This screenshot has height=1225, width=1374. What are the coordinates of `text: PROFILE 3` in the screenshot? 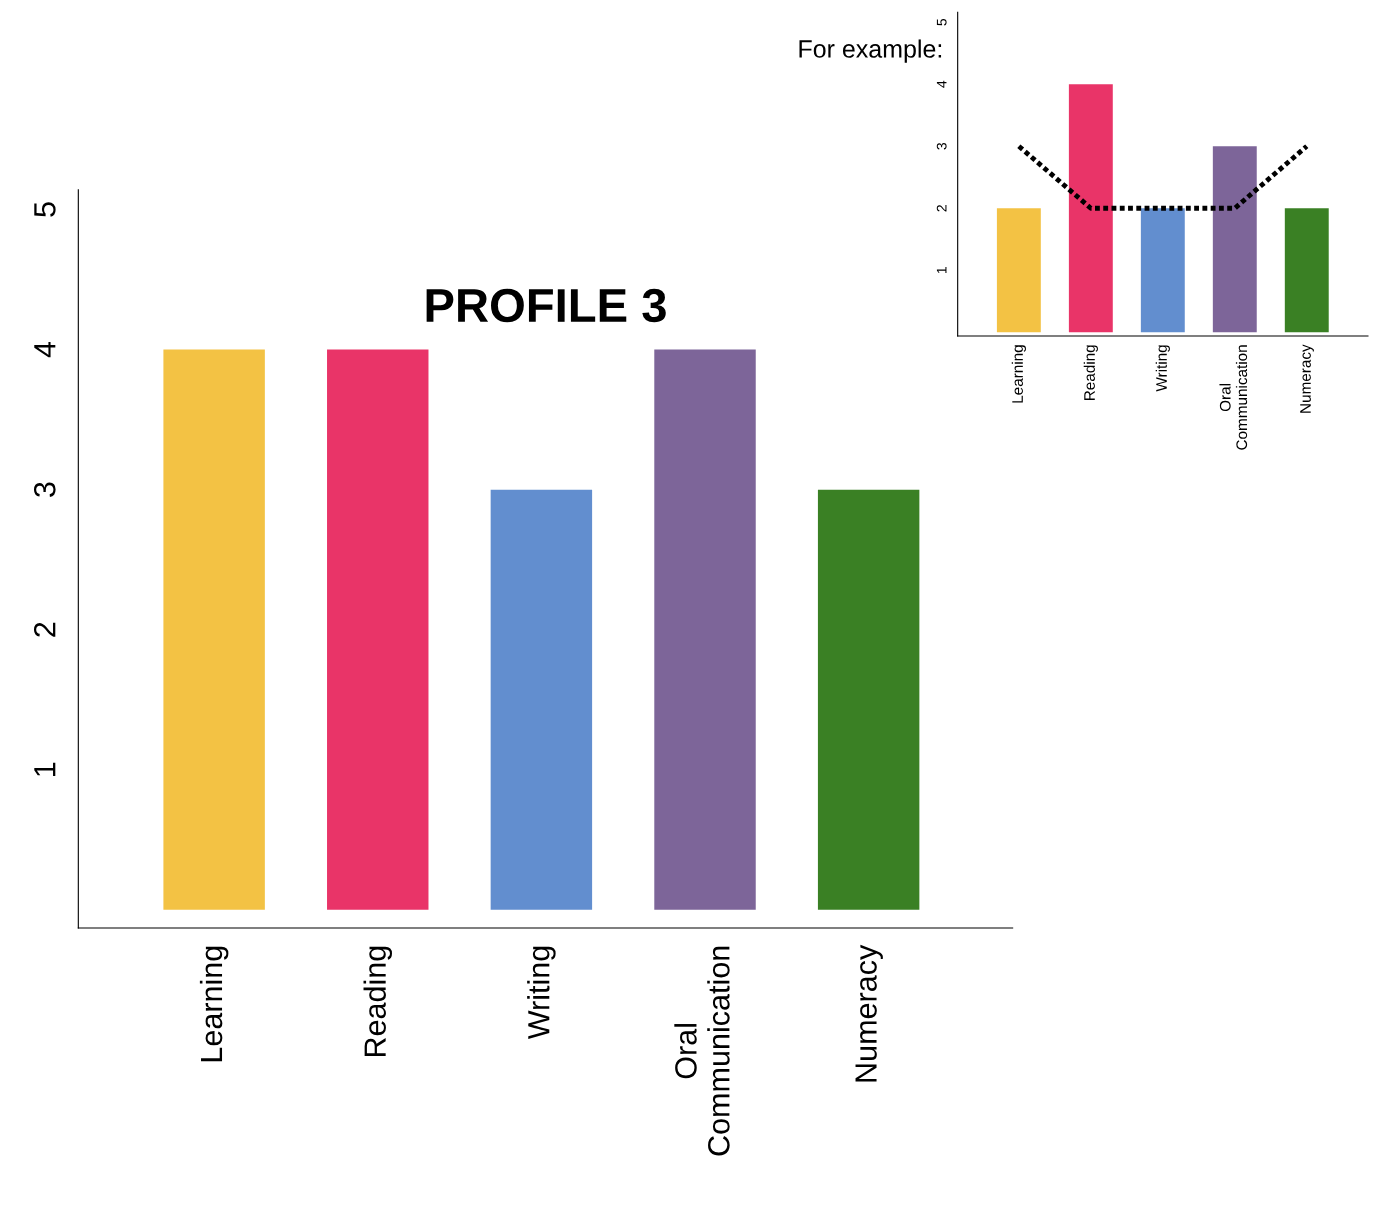 It's located at (546, 305).